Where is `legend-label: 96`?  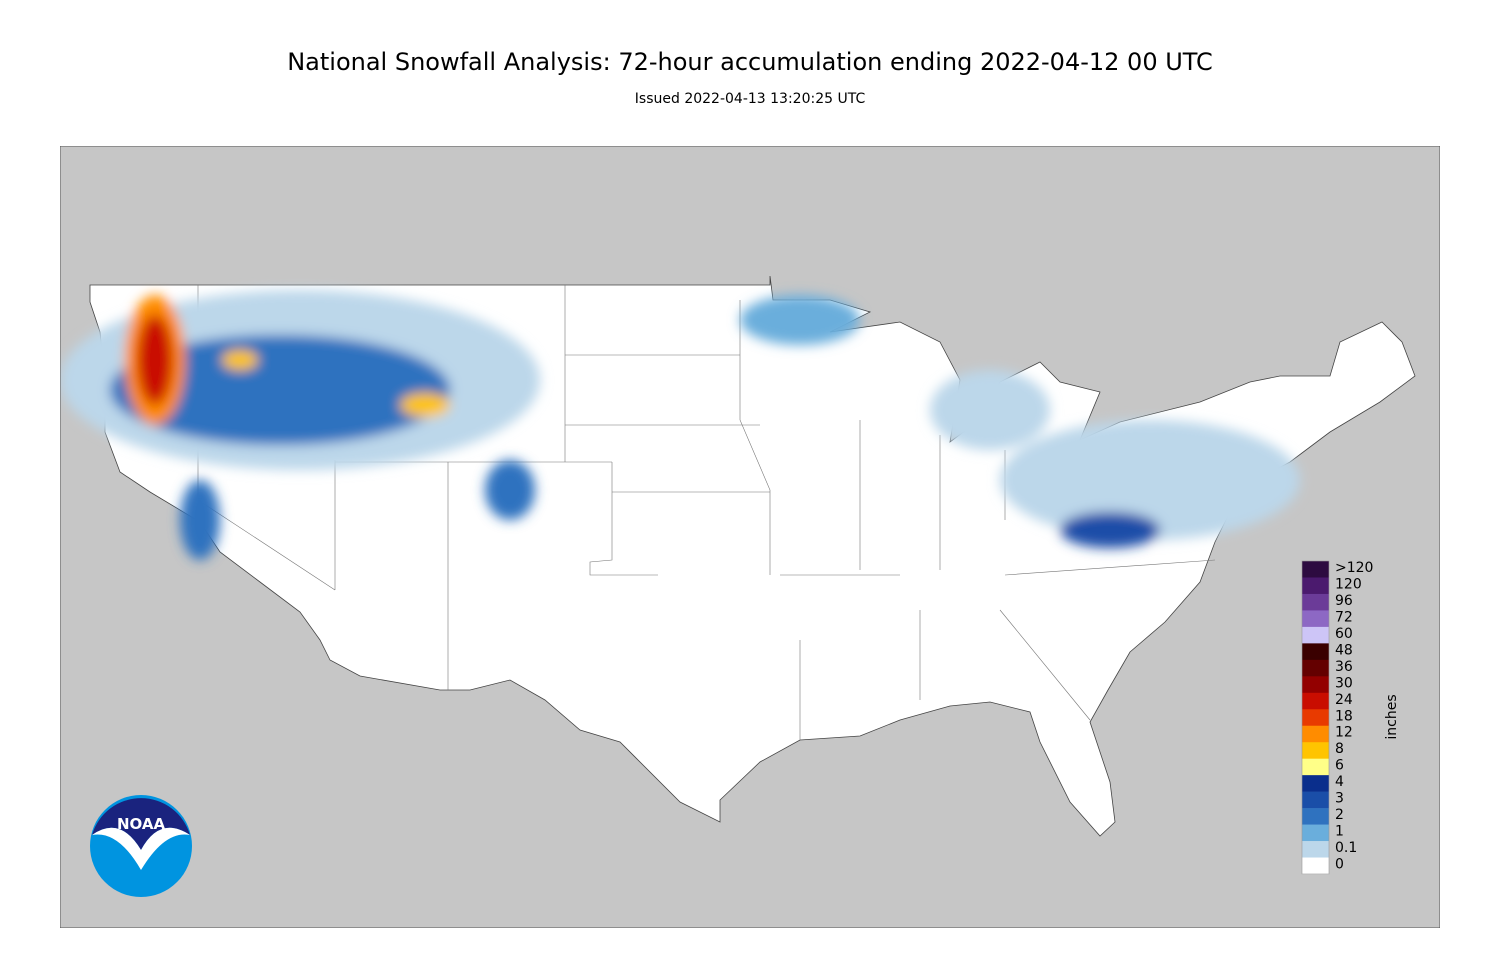
legend-label: 96 is located at coordinates (1344, 601).